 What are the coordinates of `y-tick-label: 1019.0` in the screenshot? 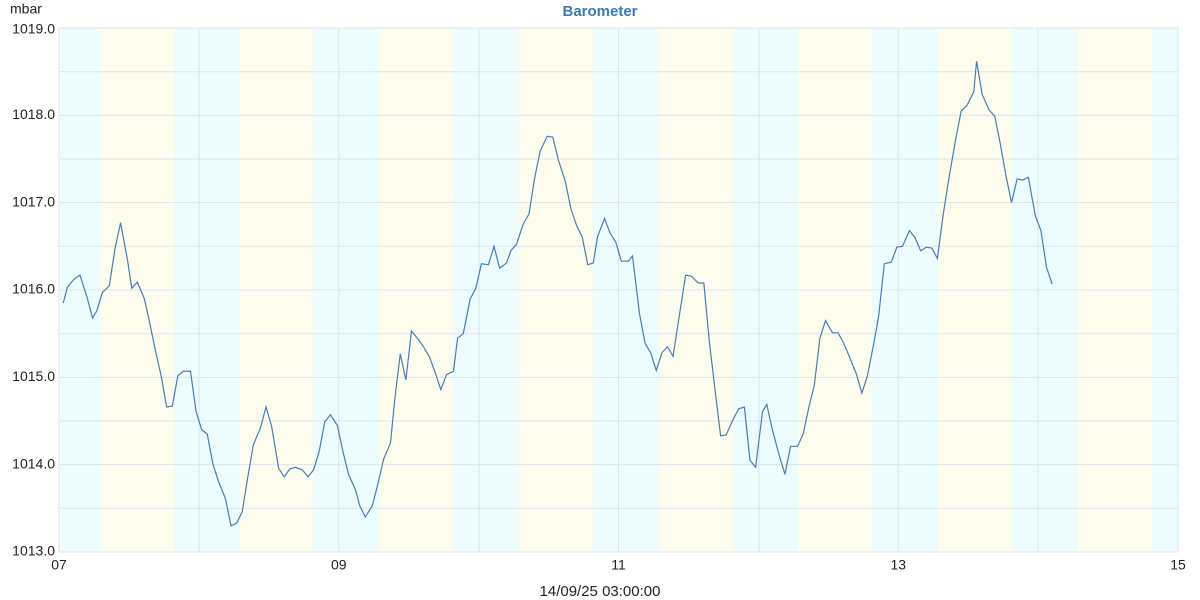 It's located at (33, 29).